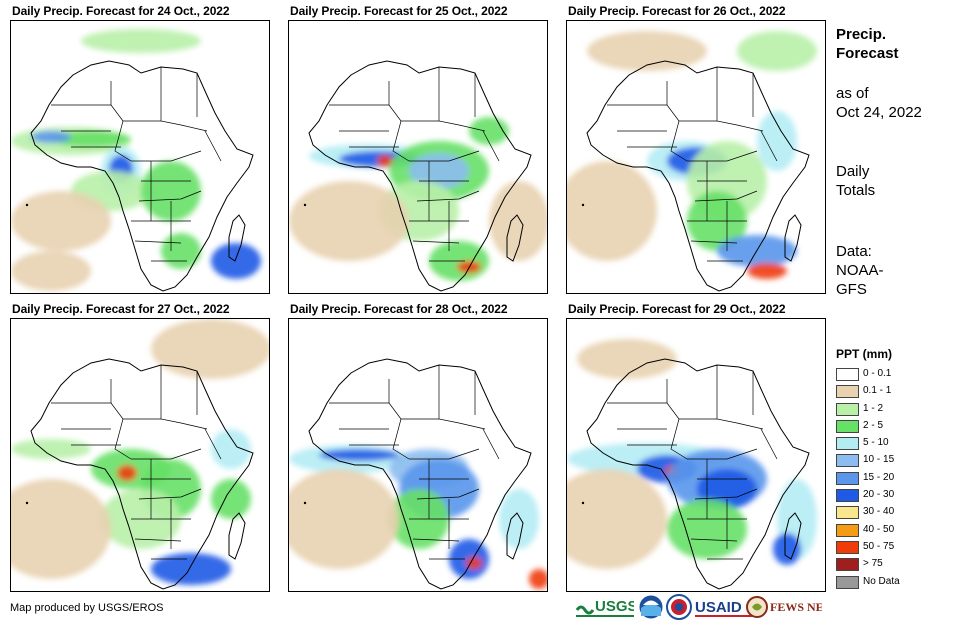  What do you see at coordinates (867, 44) in the screenshot?
I see `product-title: Precip. Forecast` at bounding box center [867, 44].